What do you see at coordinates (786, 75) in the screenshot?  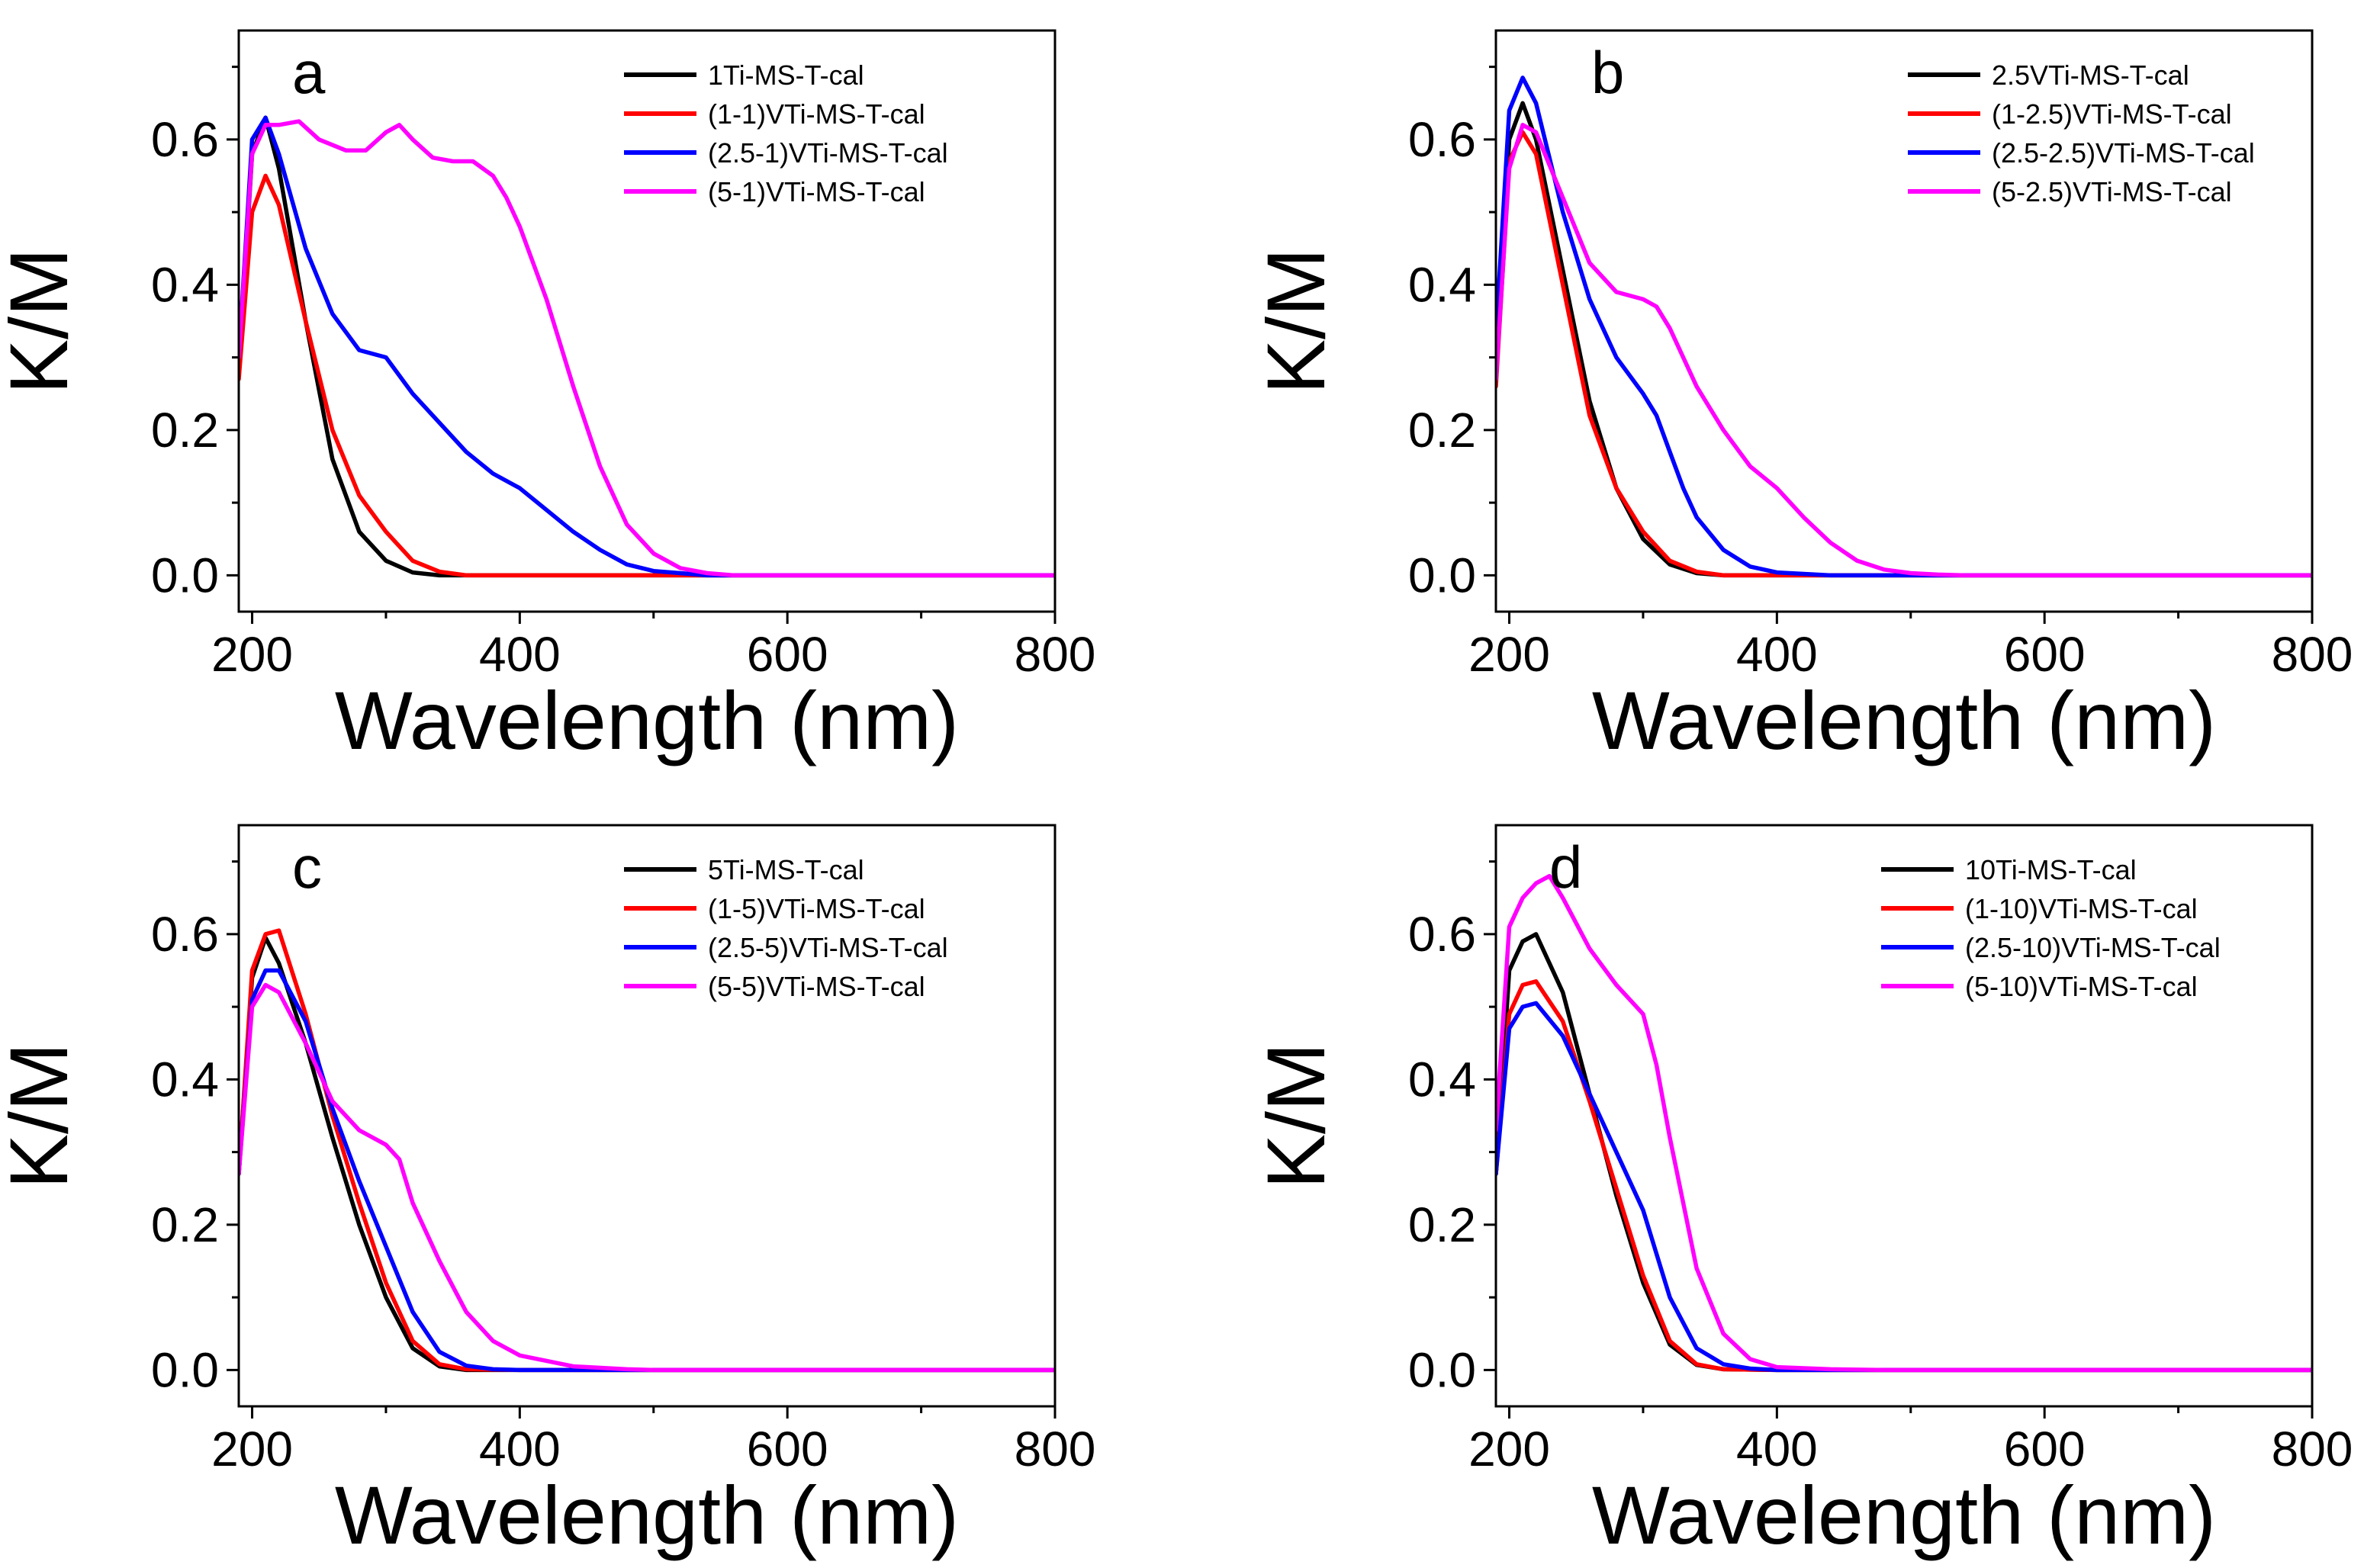 I see `legend-entry: 1Ti-MS-T-cal` at bounding box center [786, 75].